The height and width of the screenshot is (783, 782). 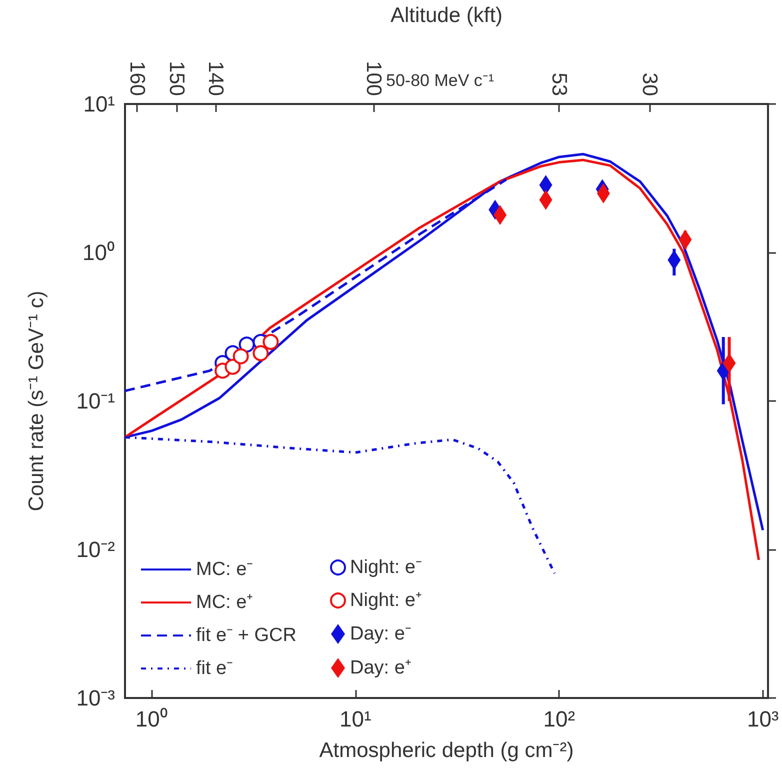 What do you see at coordinates (95, 401) in the screenshot?
I see `y-tick-label: 10⁻¹` at bounding box center [95, 401].